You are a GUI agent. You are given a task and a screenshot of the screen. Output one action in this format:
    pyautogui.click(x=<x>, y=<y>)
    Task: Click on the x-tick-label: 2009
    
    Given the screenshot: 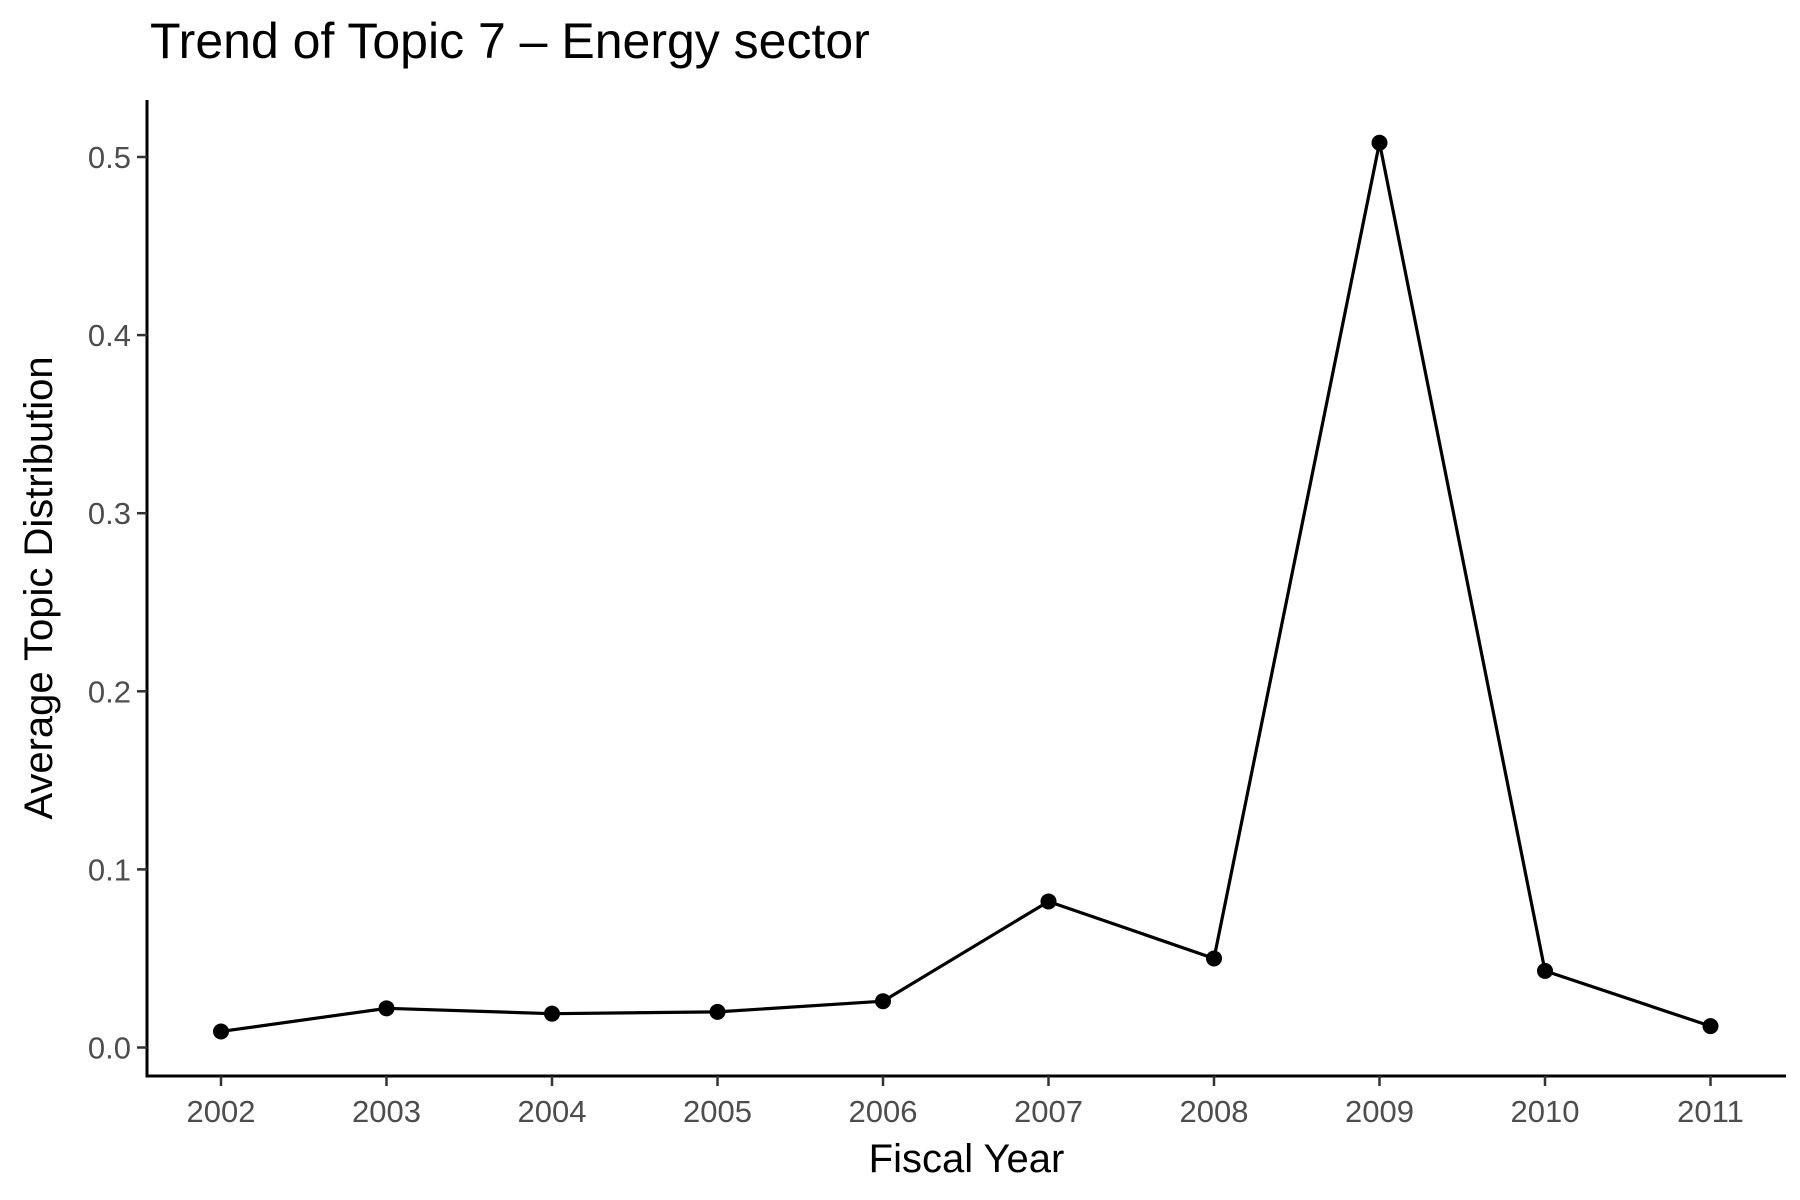 What is the action you would take?
    pyautogui.click(x=1379, y=1111)
    